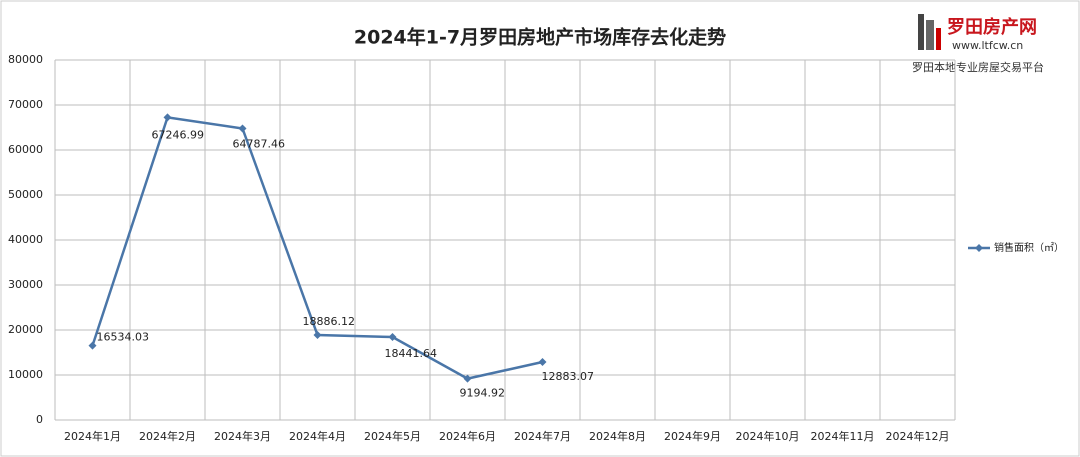 The height and width of the screenshot is (457, 1080). I want to click on y-tick-label: 0, so click(39, 419).